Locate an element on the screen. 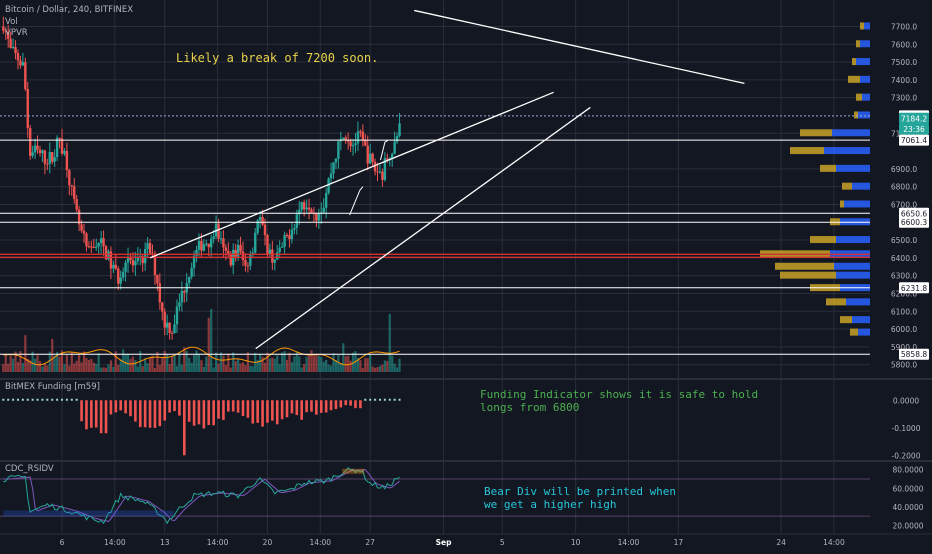  price-badge-label: 7184.2 is located at coordinates (914, 118).